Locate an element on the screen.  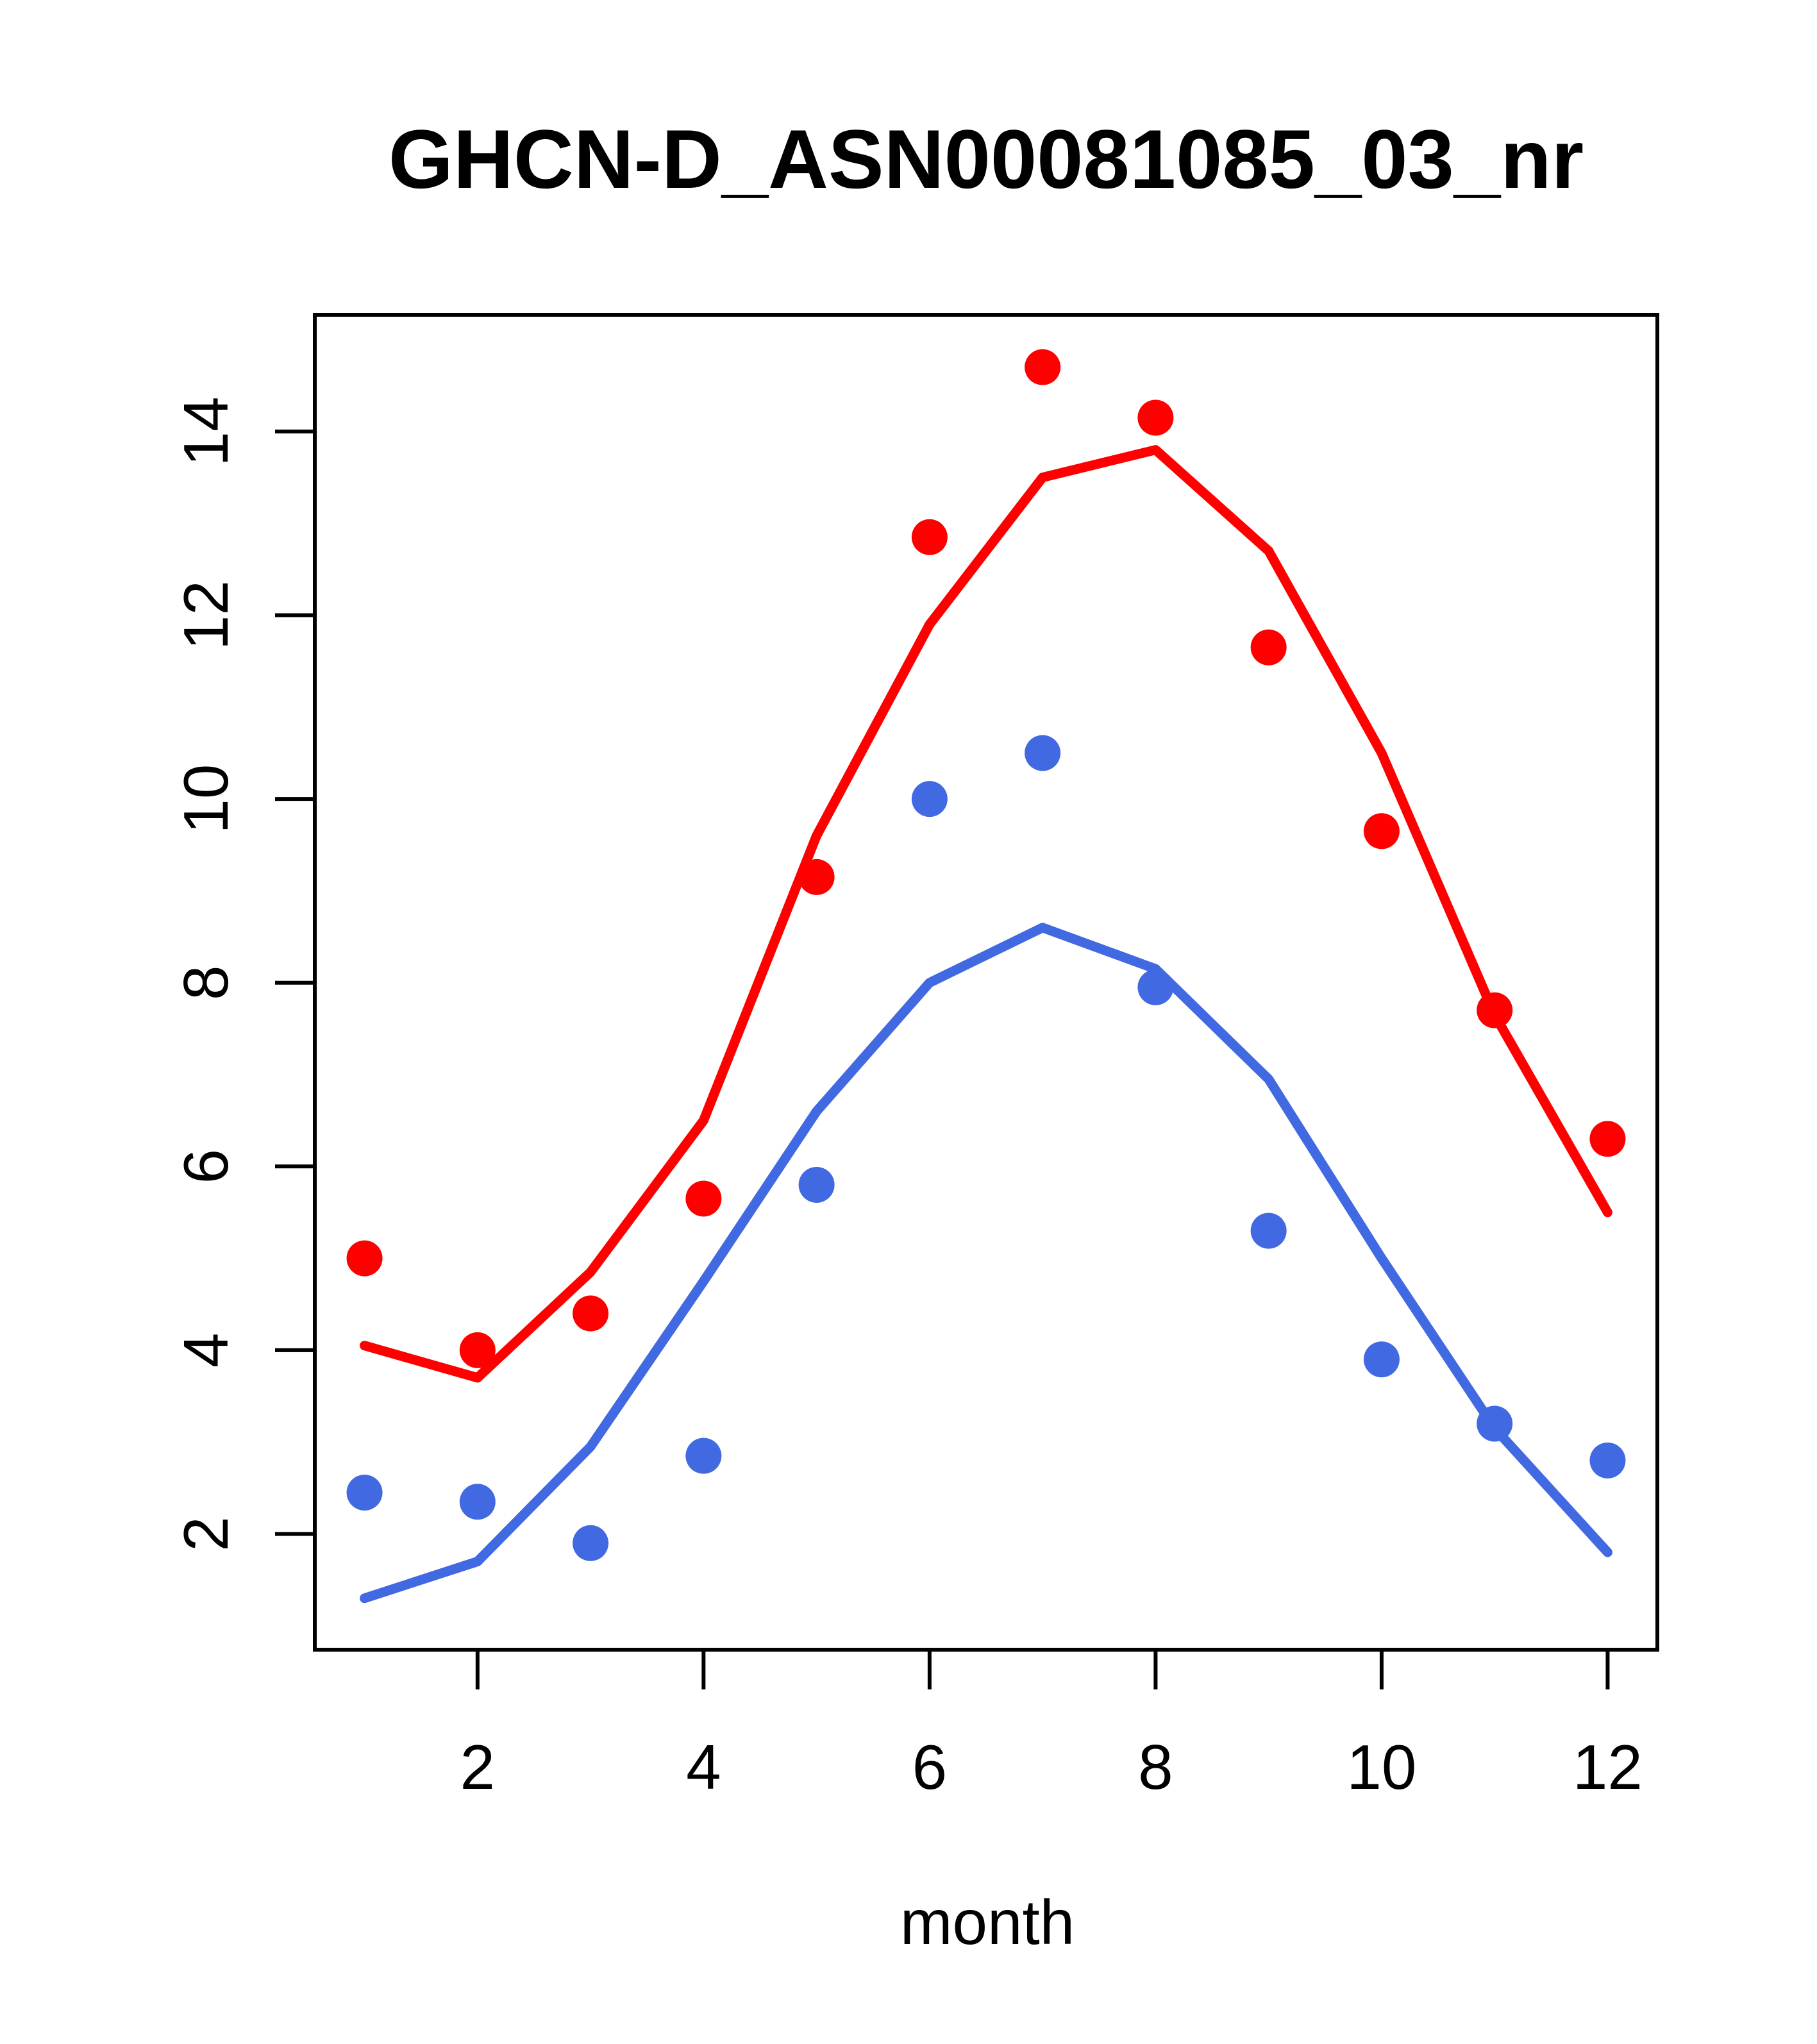
y-tick-label: 2 is located at coordinates (206, 1534).